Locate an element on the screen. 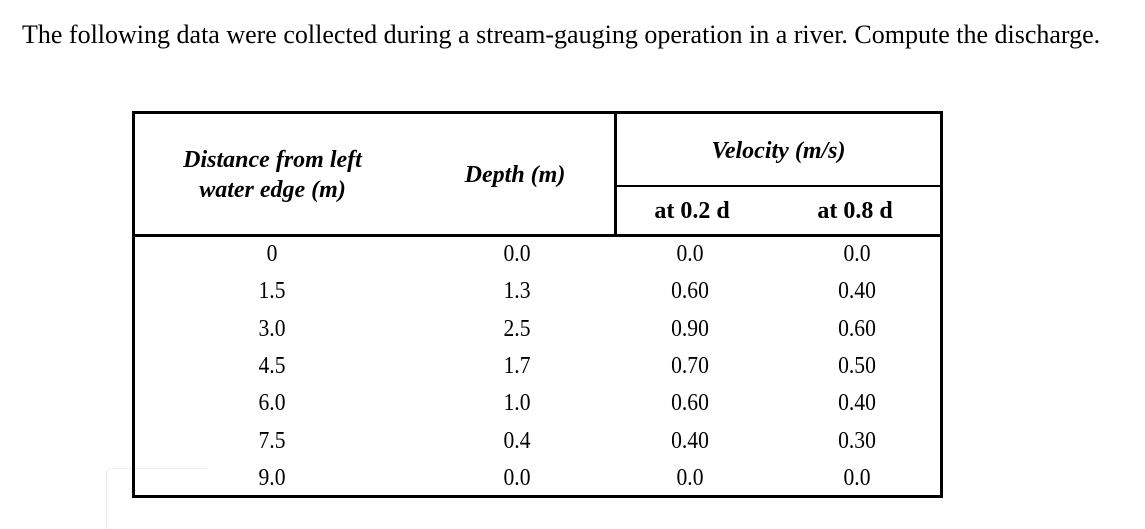  velocity-divider is located at coordinates (778, 186).